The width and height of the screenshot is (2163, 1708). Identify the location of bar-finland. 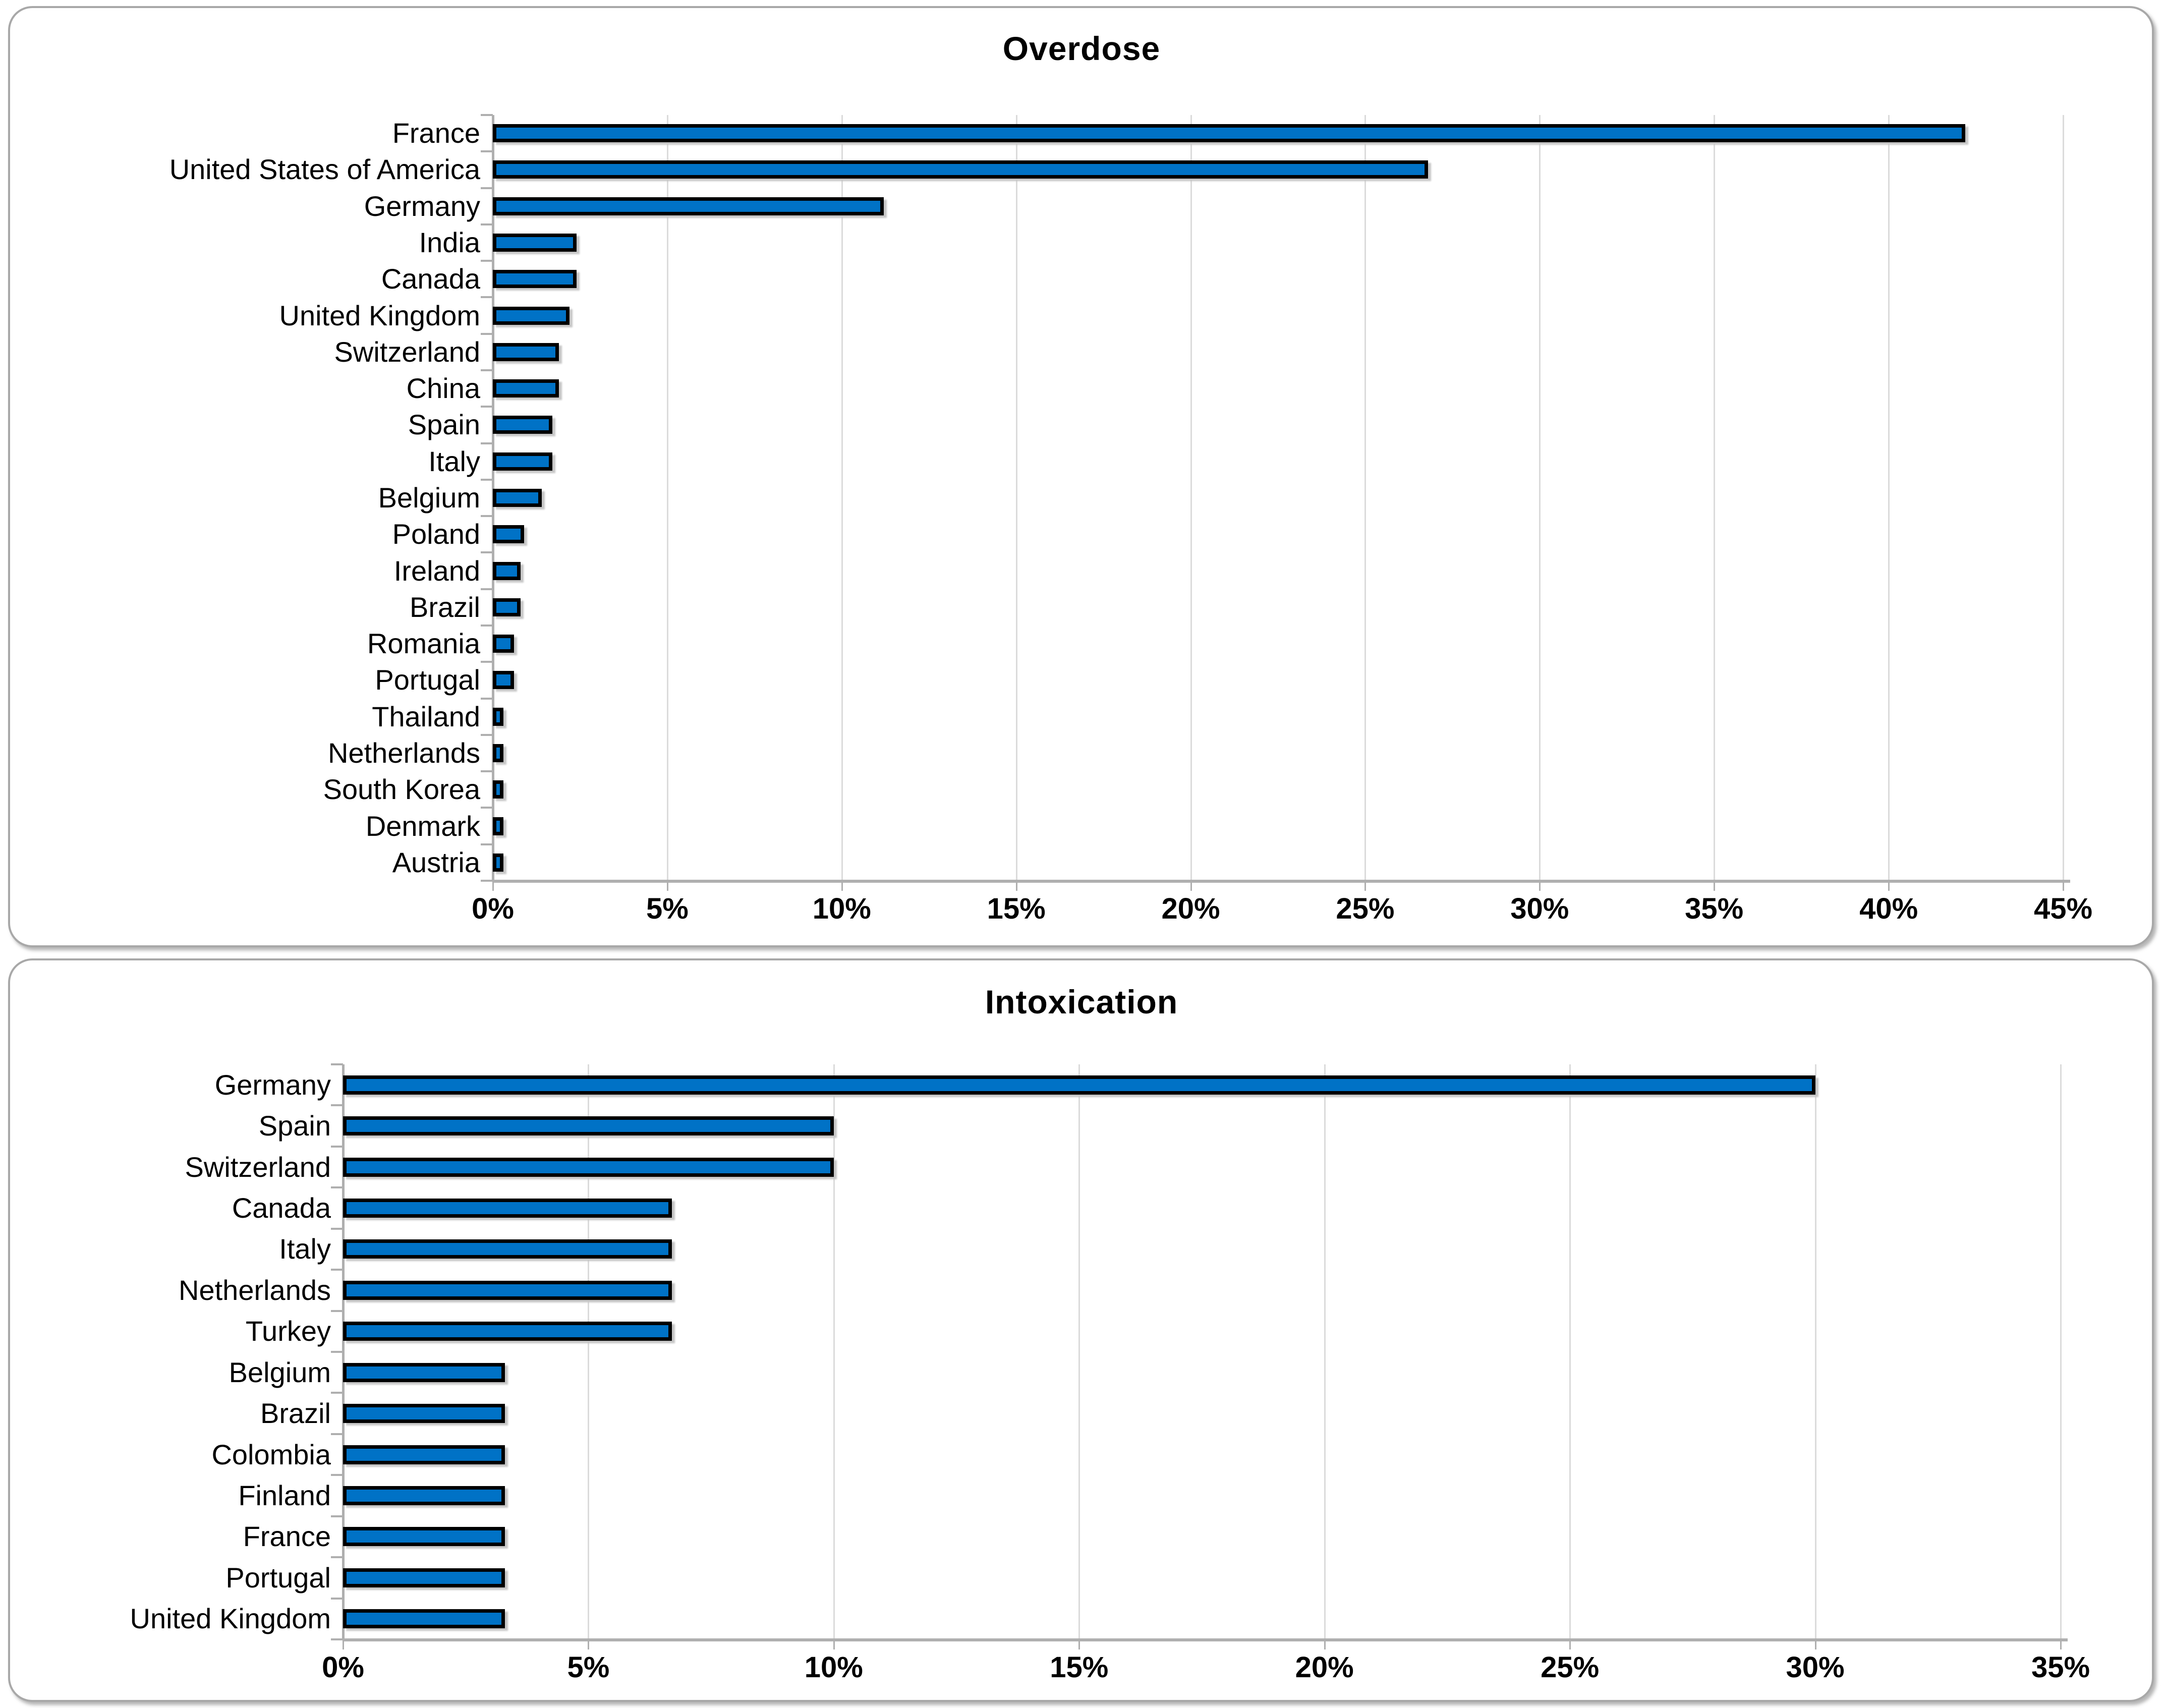
(424, 1496).